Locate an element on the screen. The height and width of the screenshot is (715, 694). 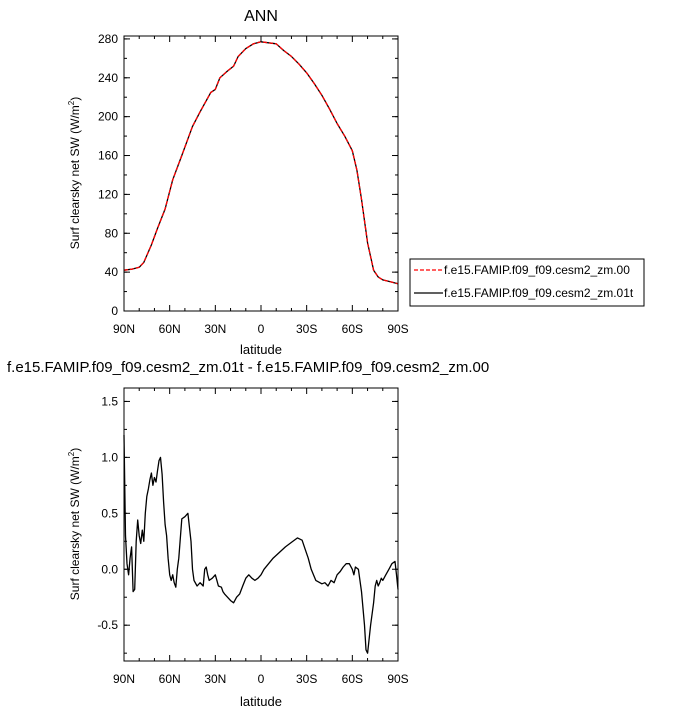
top-panel-y-tick-label: 40 is located at coordinates (112, 272).